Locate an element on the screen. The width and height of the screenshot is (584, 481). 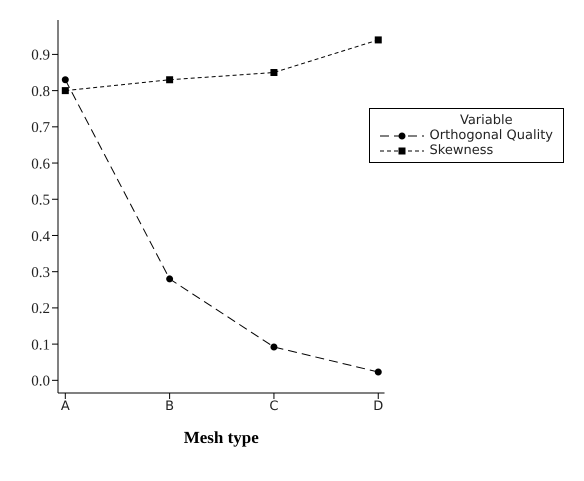
y-tick-label: 0.6 is located at coordinates (40, 164).